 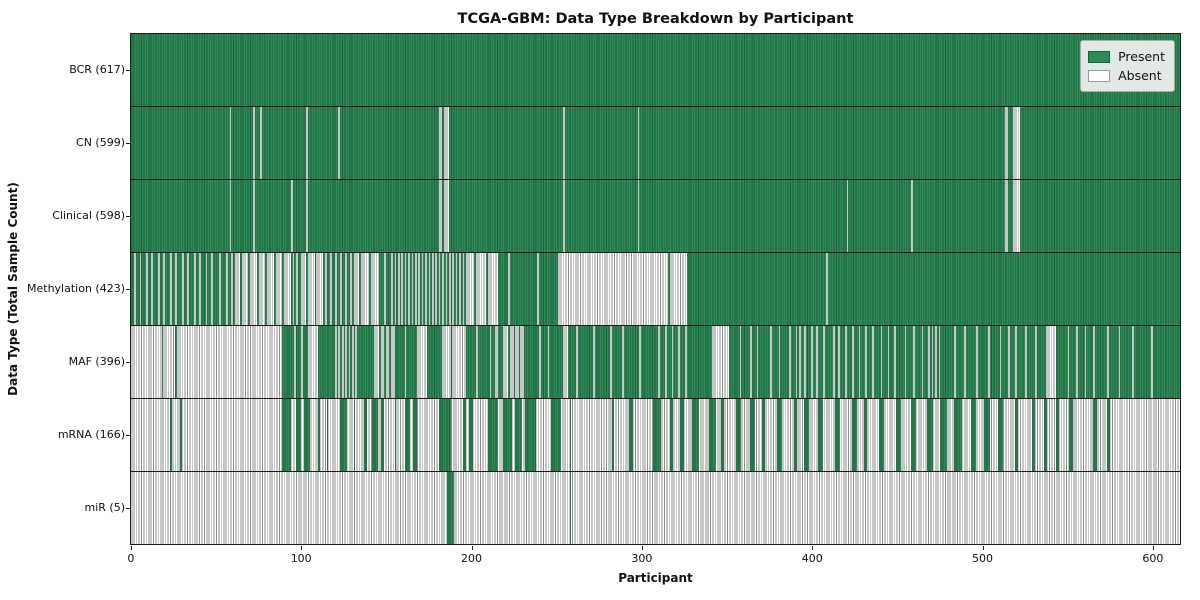 I want to click on heatmap-row-methylation, so click(x=655, y=288).